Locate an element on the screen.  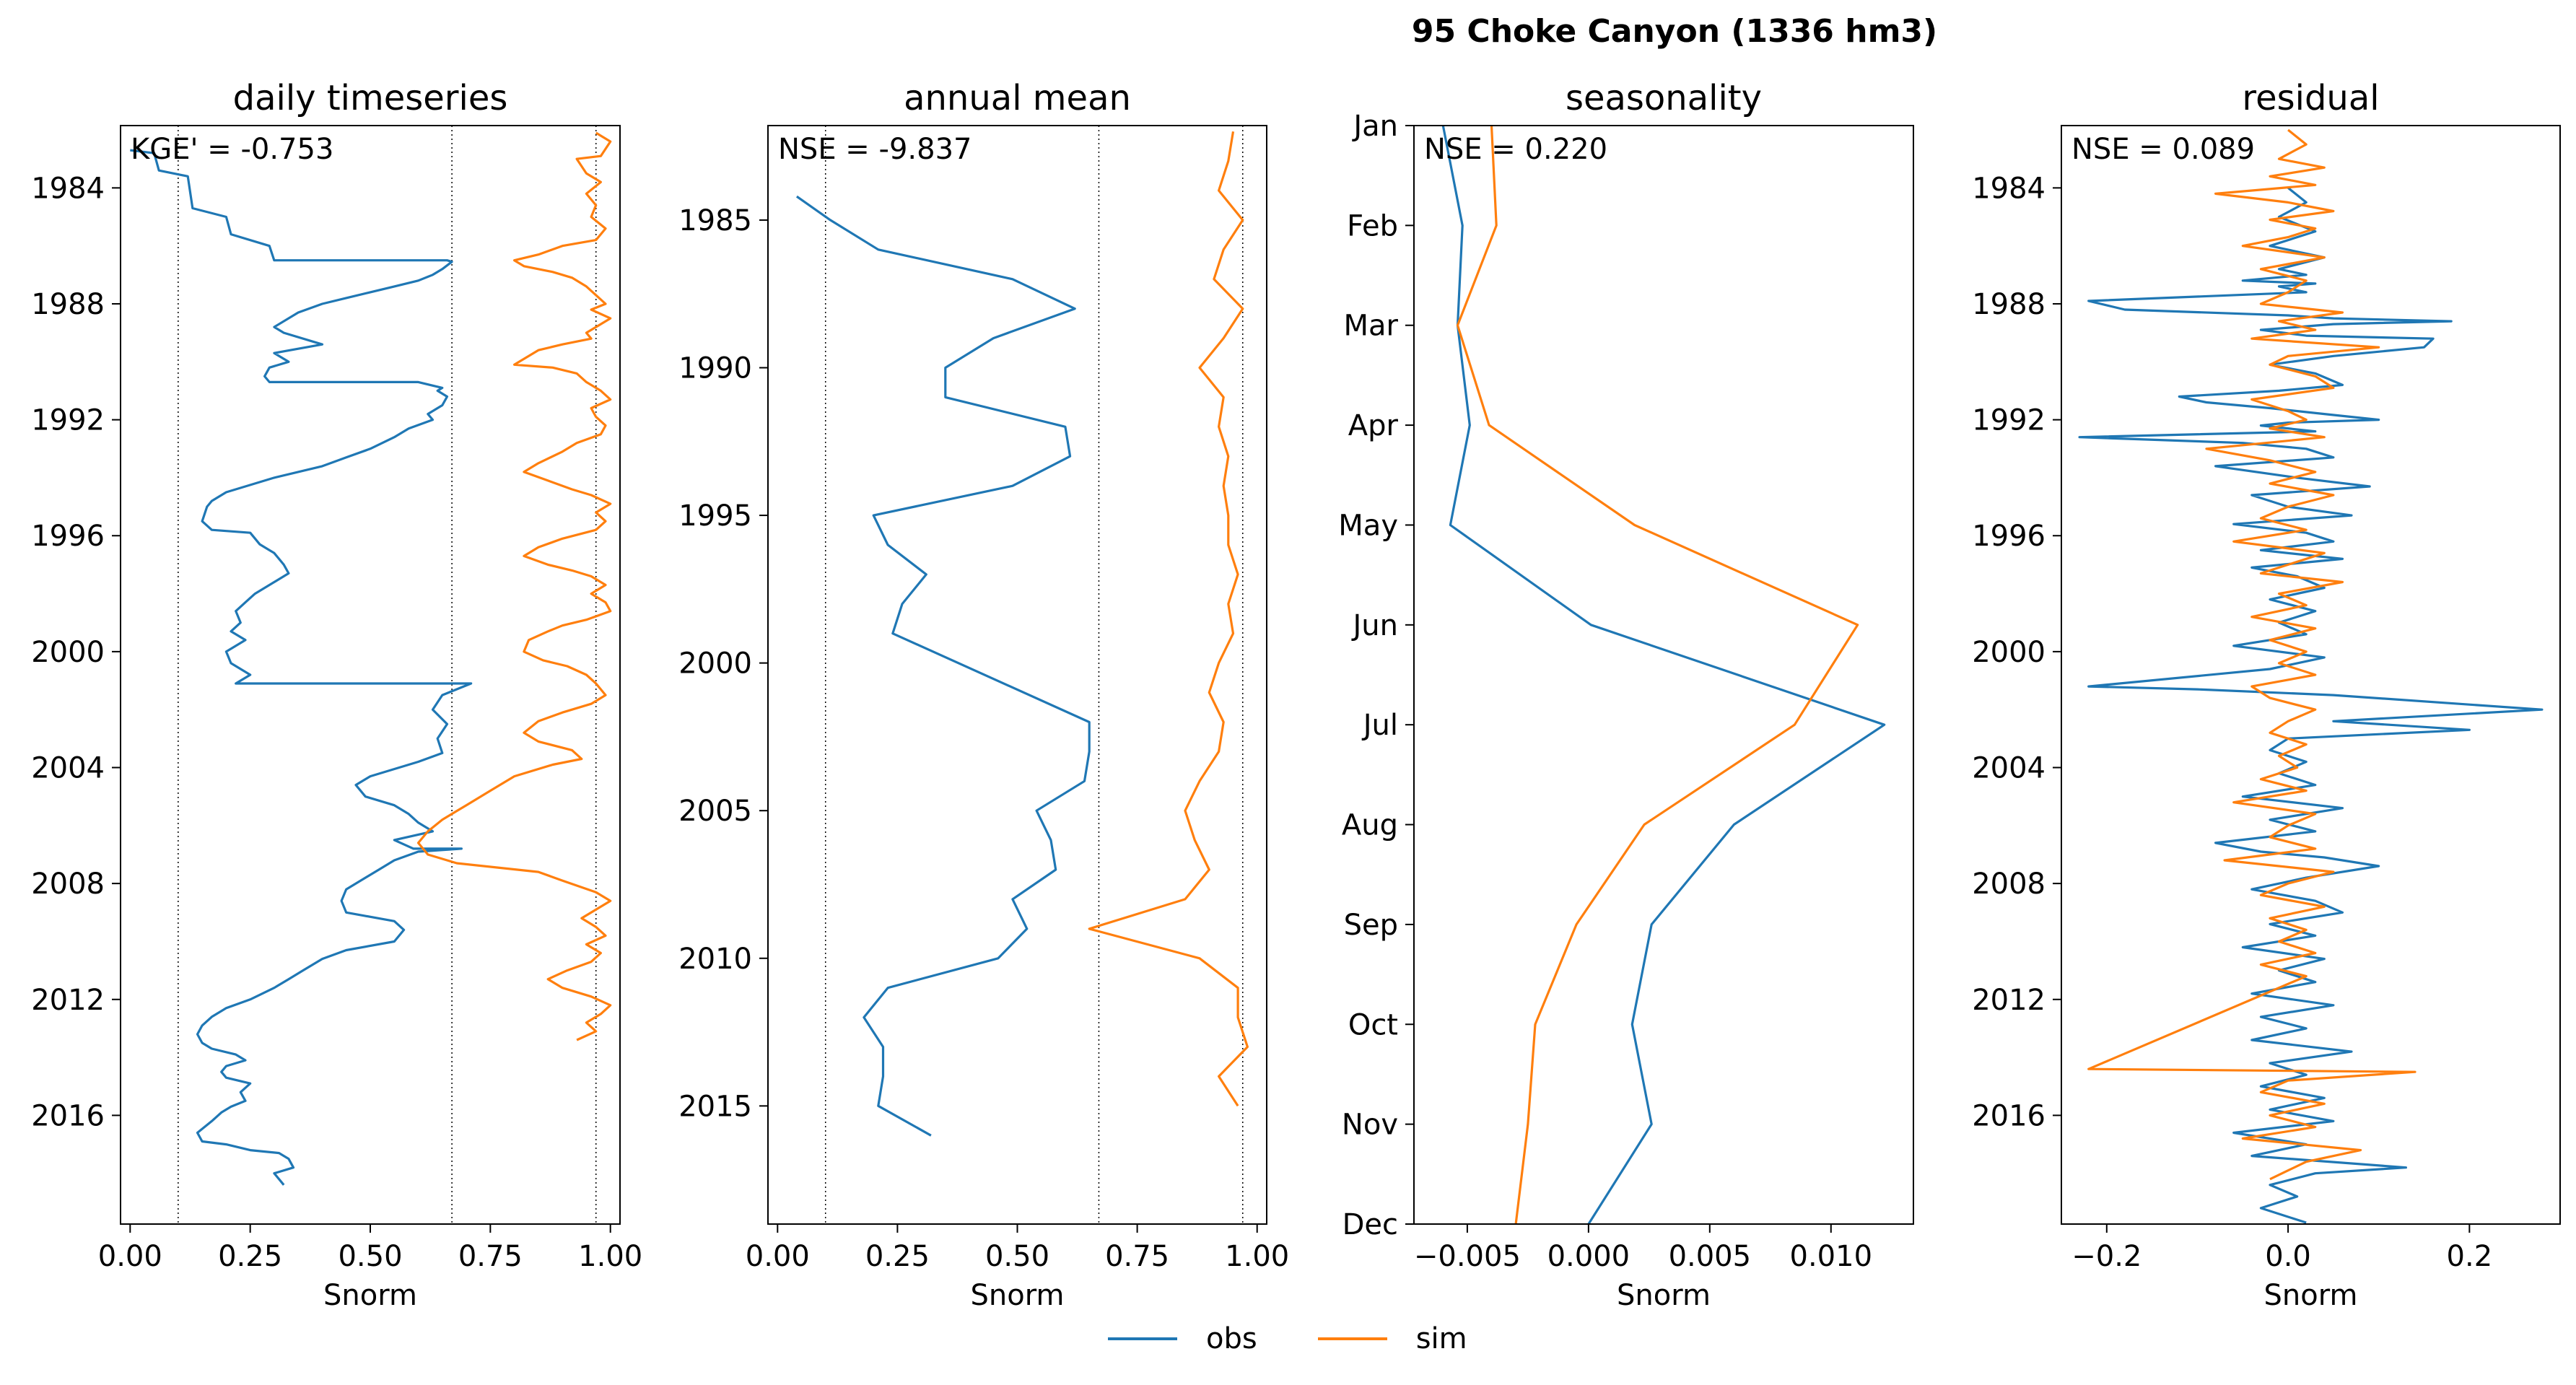
legend: obs sim is located at coordinates (1318, 1338).